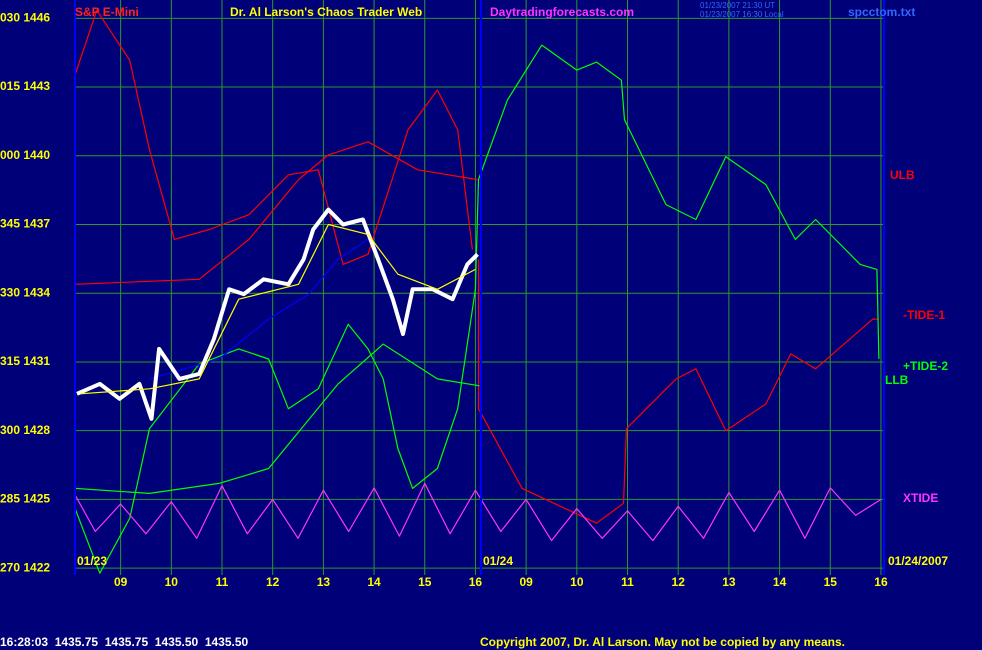 The height and width of the screenshot is (650, 982). Describe the element at coordinates (92, 561) in the screenshot. I see `date-label: 01/23` at that location.